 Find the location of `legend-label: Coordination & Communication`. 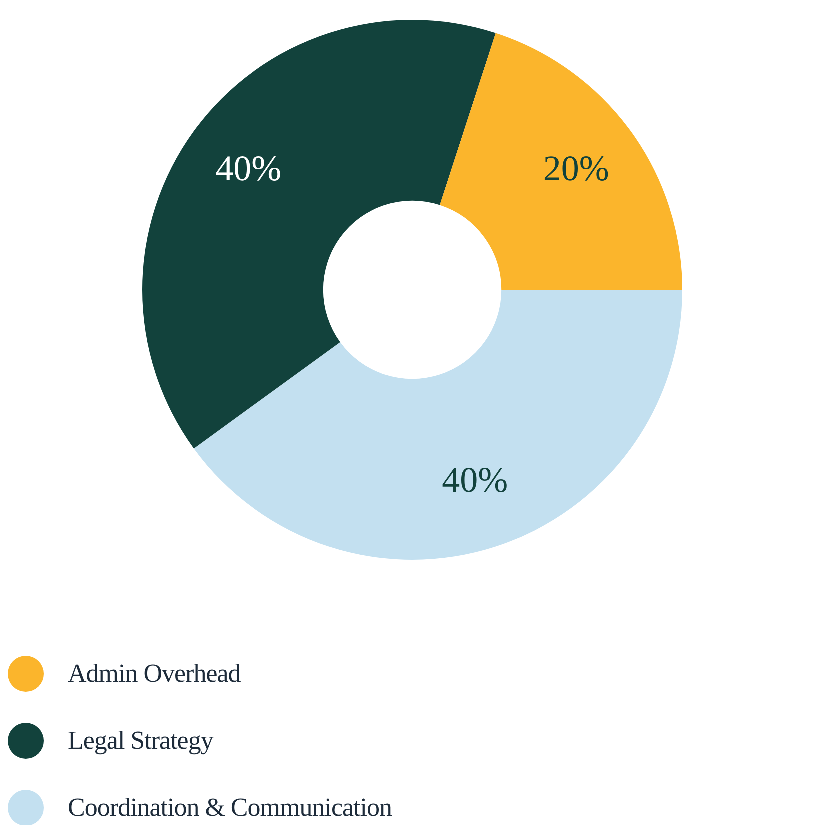

legend-label: Coordination & Communication is located at coordinates (230, 807).